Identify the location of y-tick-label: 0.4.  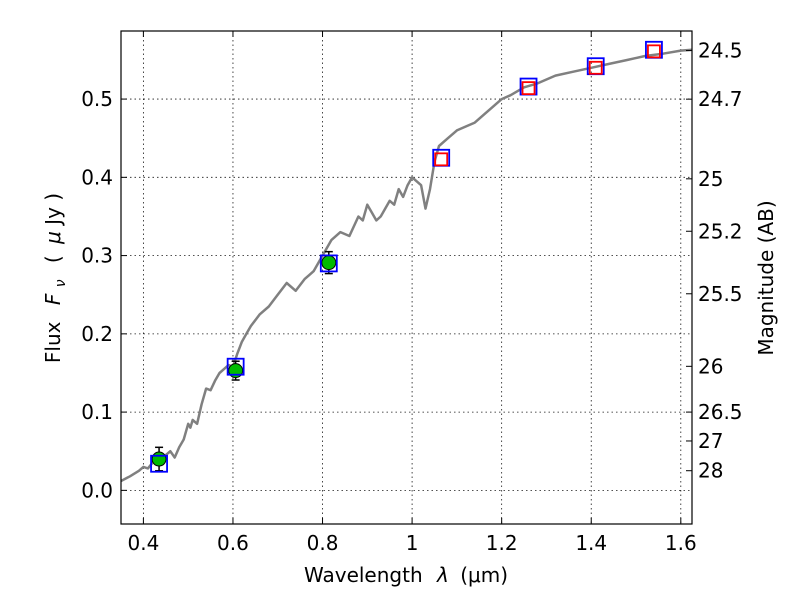
(97, 177).